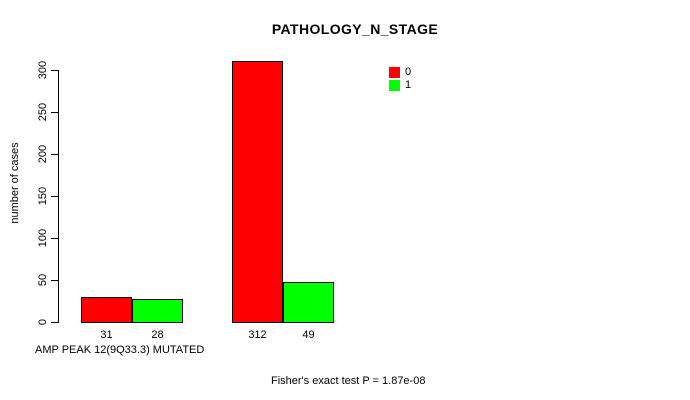 The width and height of the screenshot is (690, 400). What do you see at coordinates (408, 71) in the screenshot?
I see `legend-label: 0` at bounding box center [408, 71].